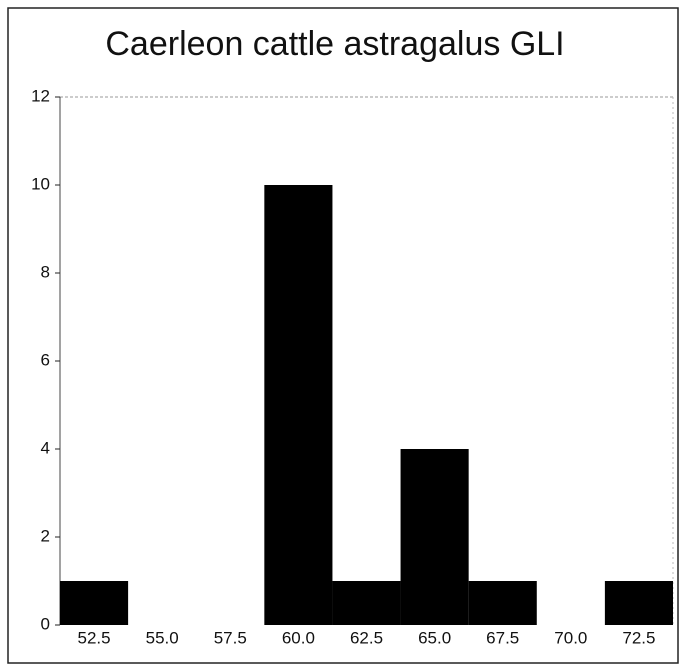 This screenshot has height=671, width=686. I want to click on y-tick-label: 2, so click(45, 535).